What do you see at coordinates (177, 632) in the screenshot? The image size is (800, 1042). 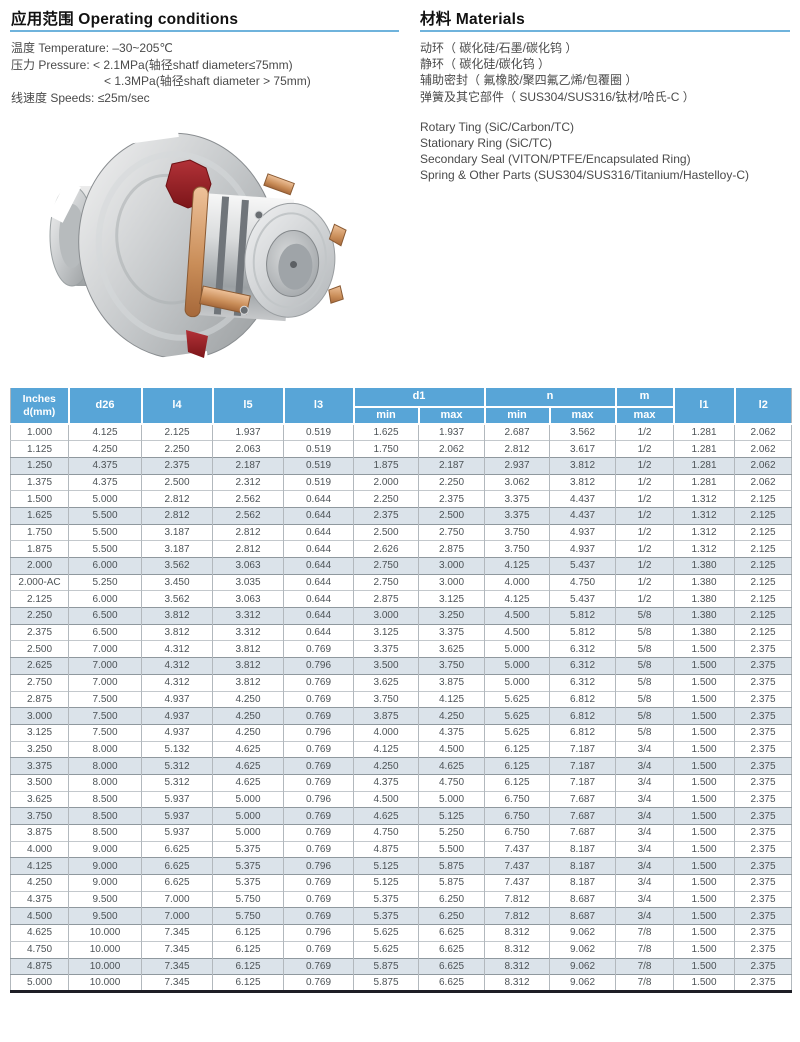 I see `cell-l4: 3.812` at bounding box center [177, 632].